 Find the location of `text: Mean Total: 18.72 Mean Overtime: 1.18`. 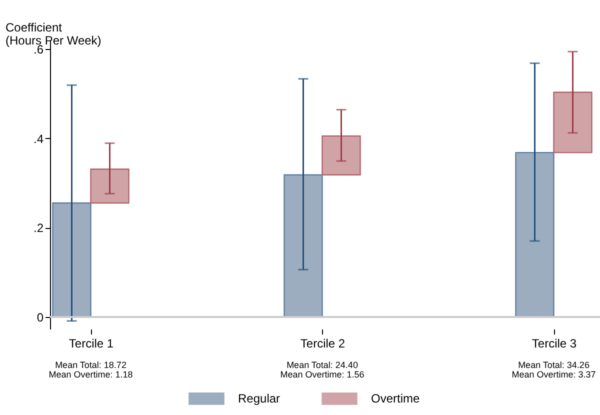

text: Mean Total: 18.72 Mean Overtime: 1.18 is located at coordinates (90, 370).